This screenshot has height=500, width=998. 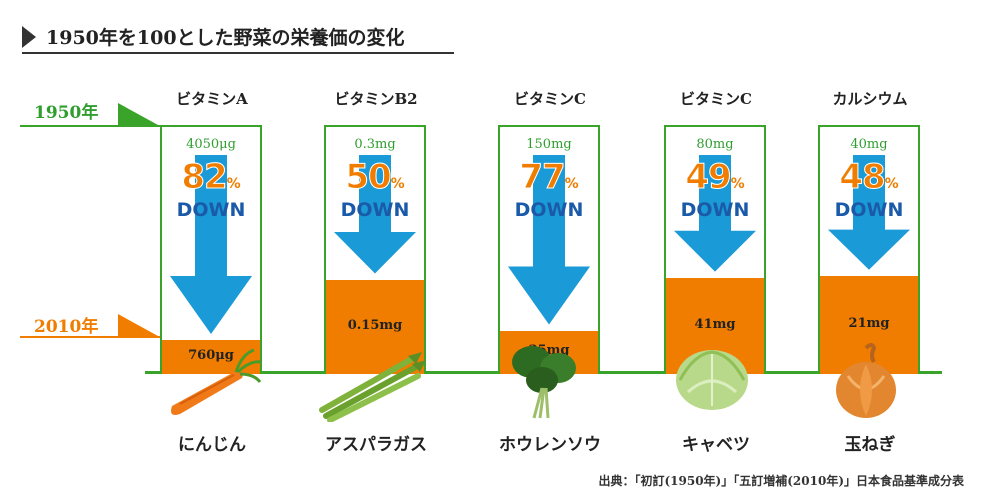 I want to click on value-1950-label: 4050μg, so click(x=211, y=144).